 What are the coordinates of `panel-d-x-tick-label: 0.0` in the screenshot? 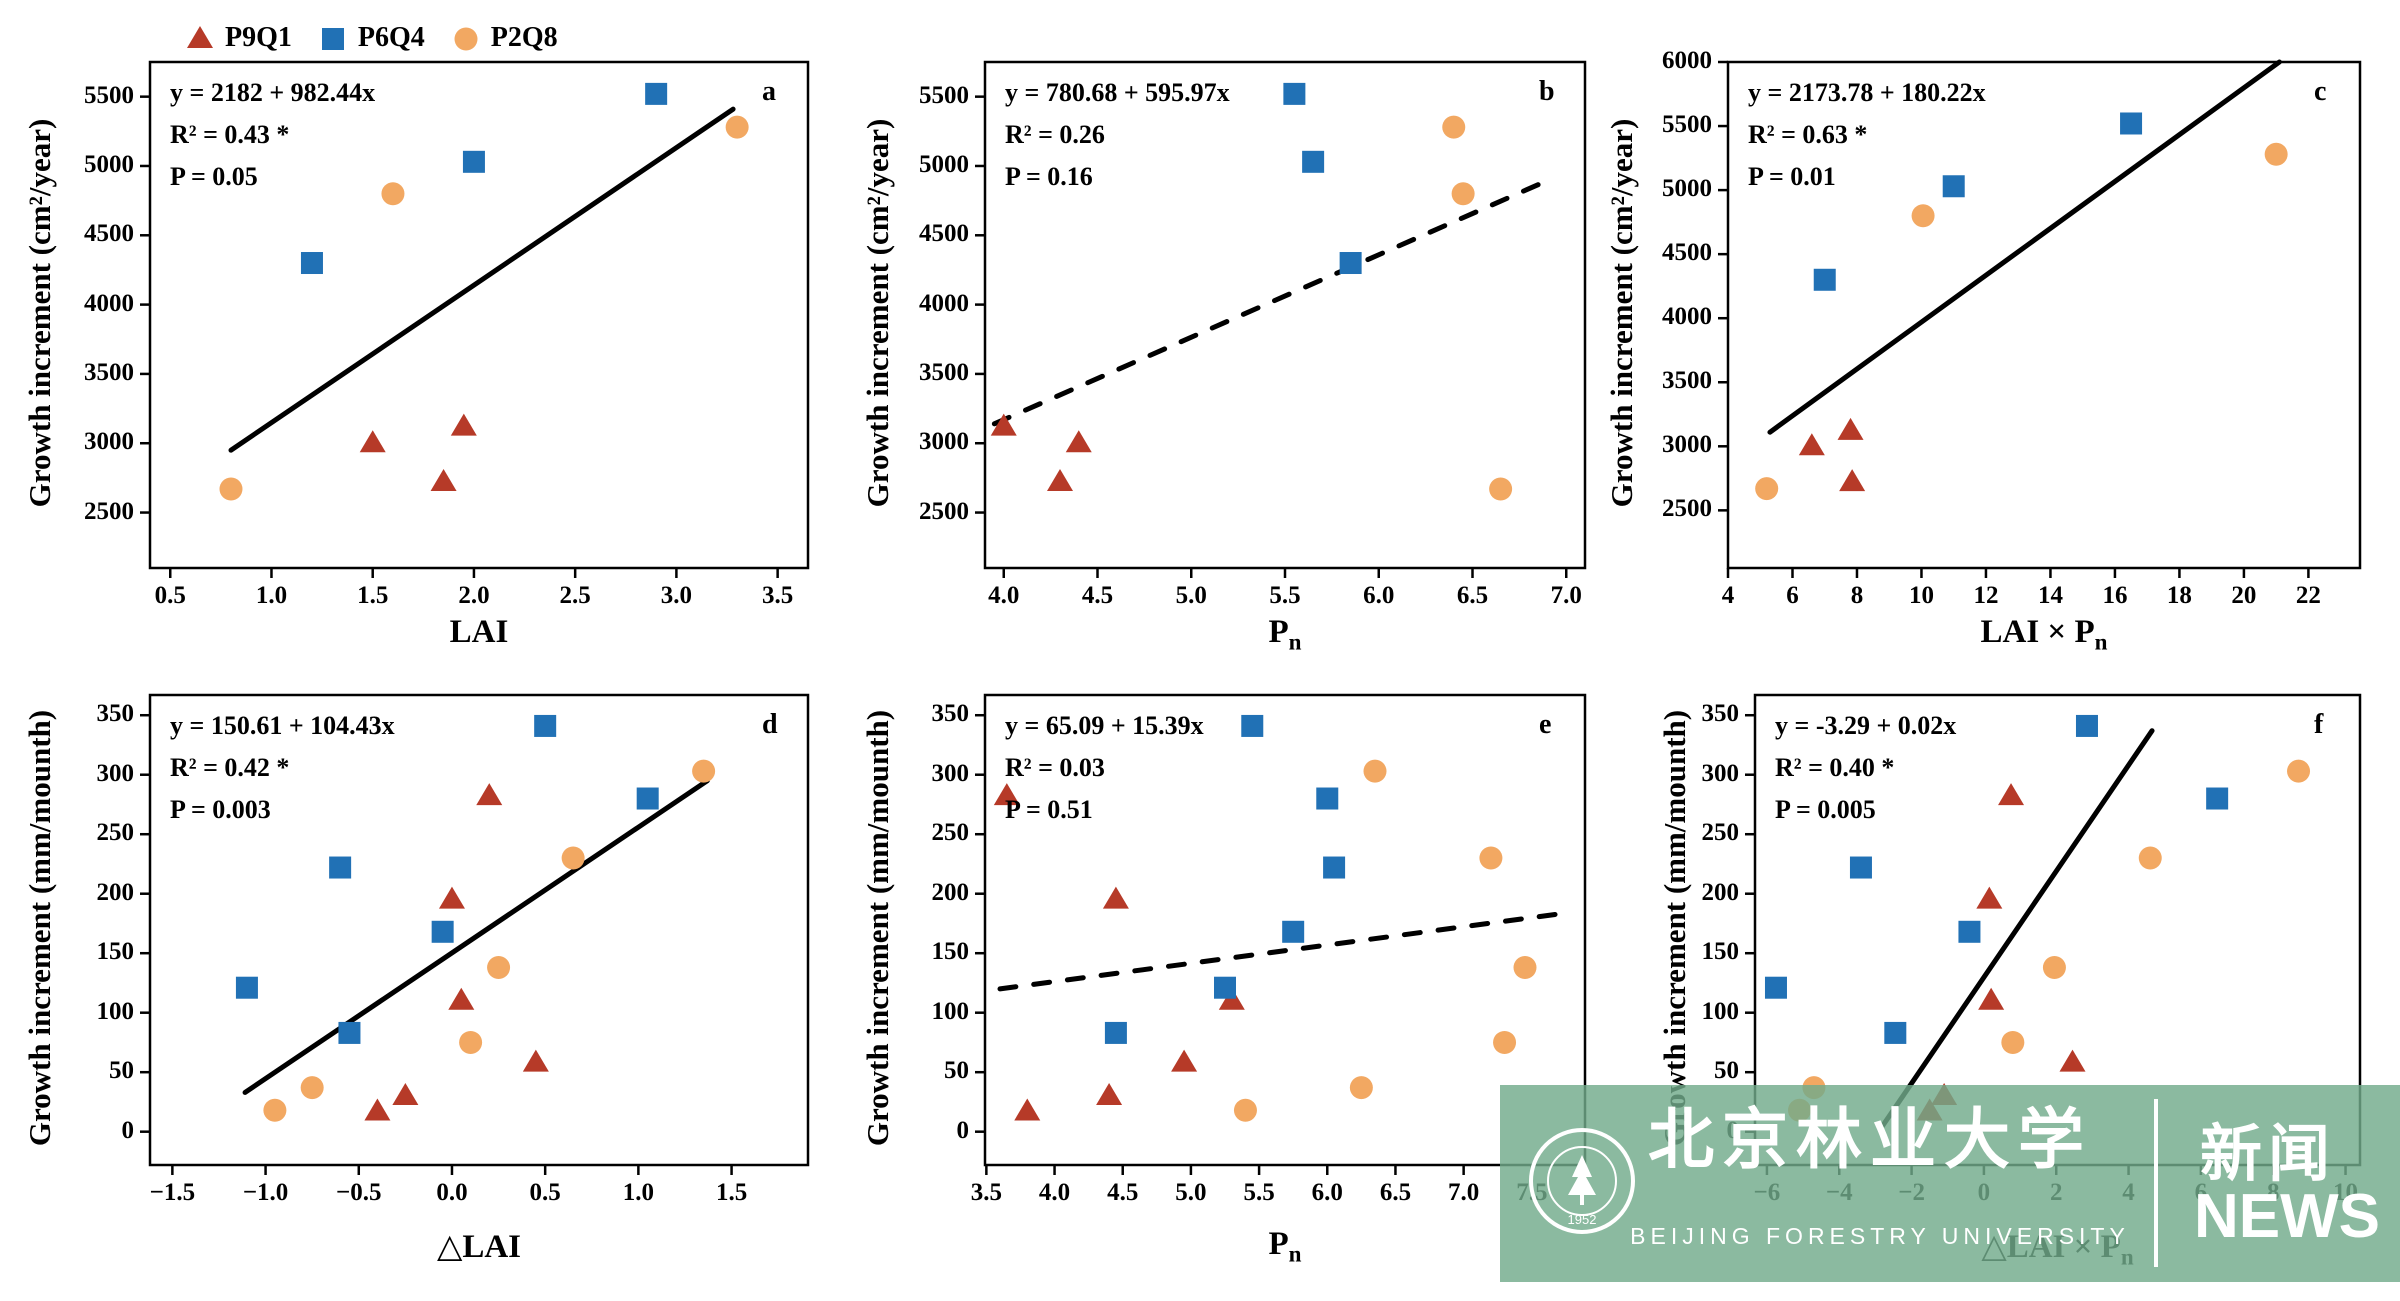 It's located at (452, 1192).